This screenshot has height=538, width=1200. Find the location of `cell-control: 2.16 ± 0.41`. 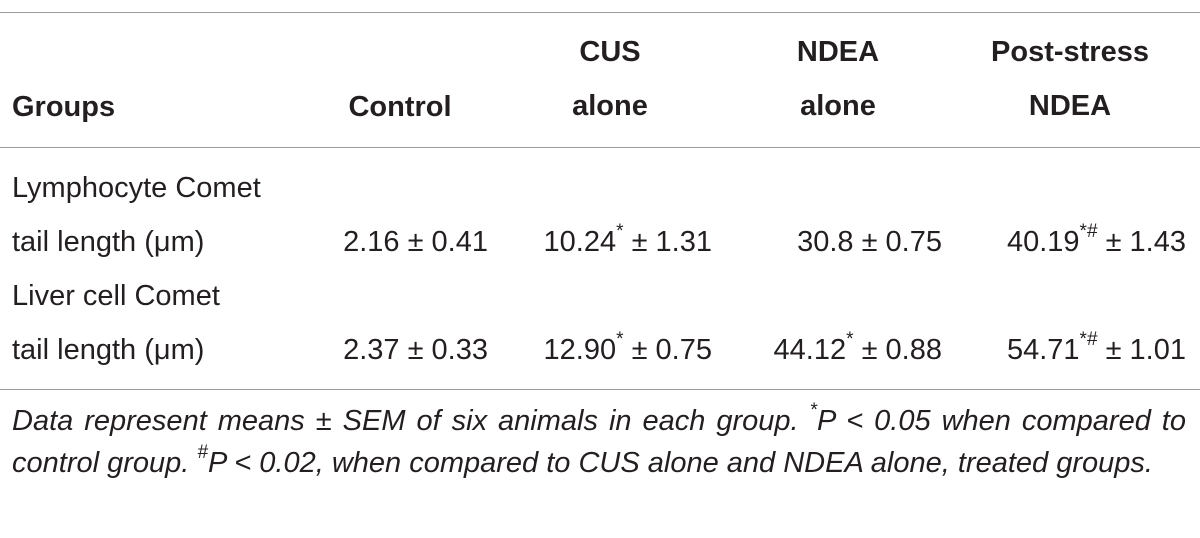

cell-control: 2.16 ± 0.41 is located at coordinates (415, 242).